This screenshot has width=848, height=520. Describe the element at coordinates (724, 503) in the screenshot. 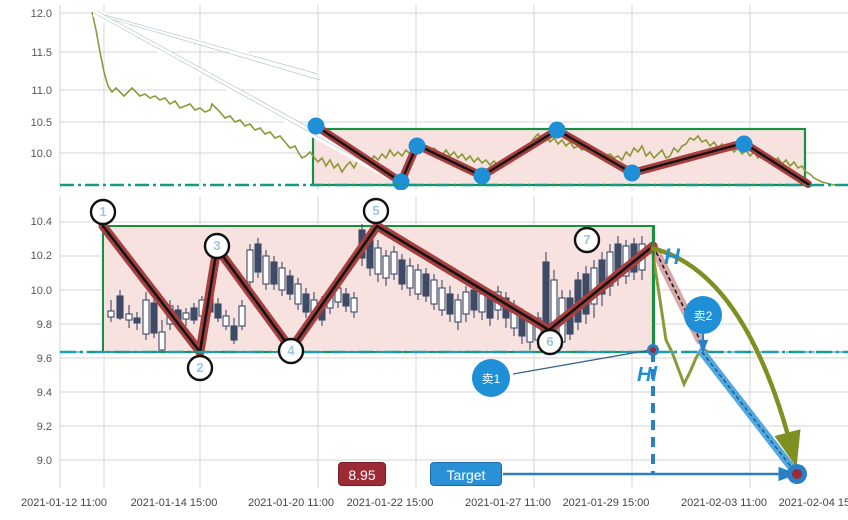

I see `xtick-6: 2021-02-03 11:00` at that location.